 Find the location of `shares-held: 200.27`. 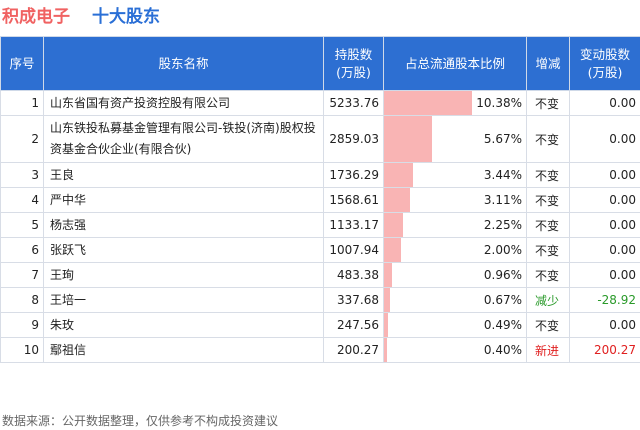

shares-held: 200.27 is located at coordinates (353, 350).